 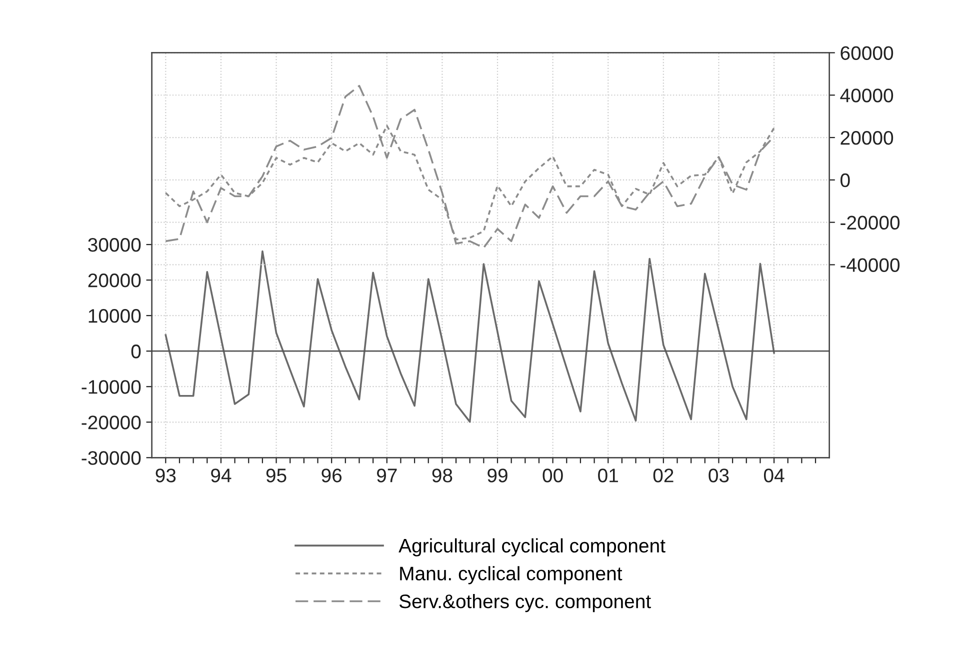 I want to click on y2-tick-label: 60000, so click(x=867, y=53).